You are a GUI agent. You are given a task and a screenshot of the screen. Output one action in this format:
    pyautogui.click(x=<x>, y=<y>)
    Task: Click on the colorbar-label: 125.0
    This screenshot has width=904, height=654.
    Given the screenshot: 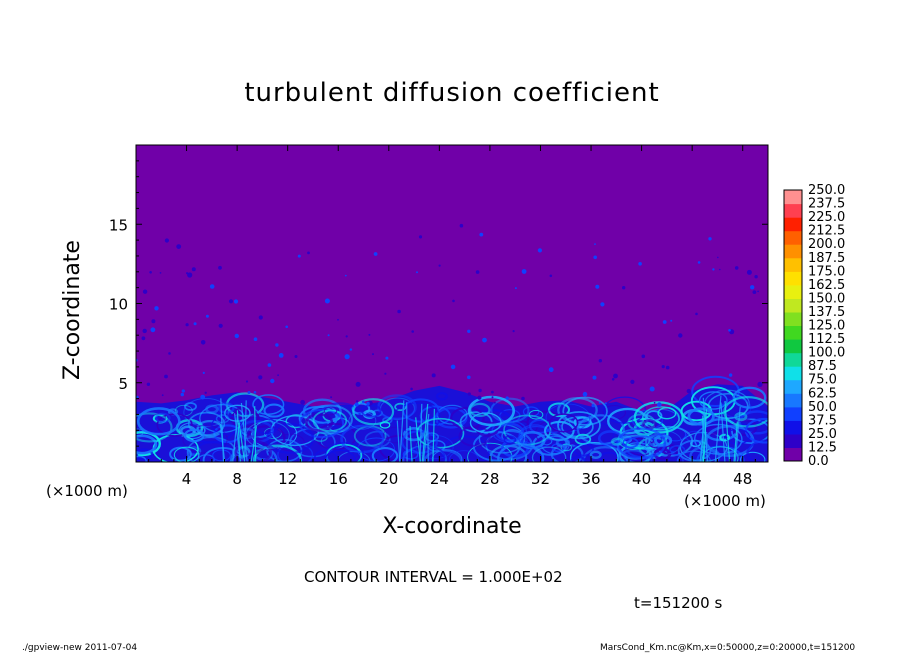 What is the action you would take?
    pyautogui.click(x=826, y=326)
    